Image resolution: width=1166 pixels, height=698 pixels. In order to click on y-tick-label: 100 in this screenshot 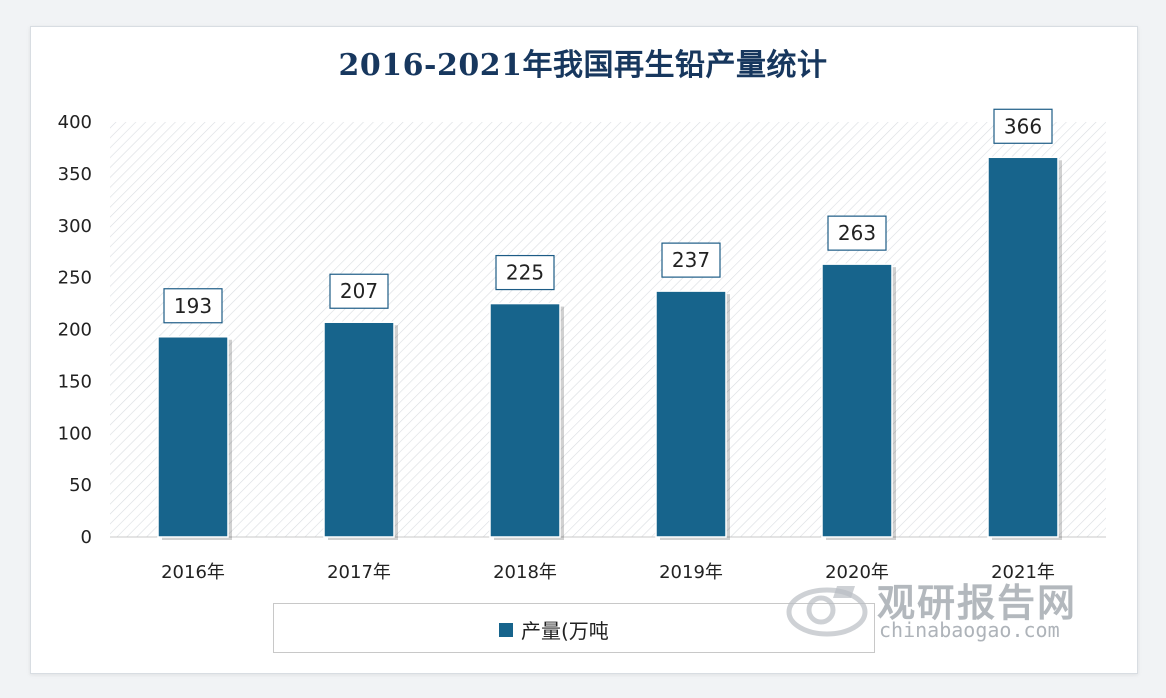, I will do `click(75, 433)`.